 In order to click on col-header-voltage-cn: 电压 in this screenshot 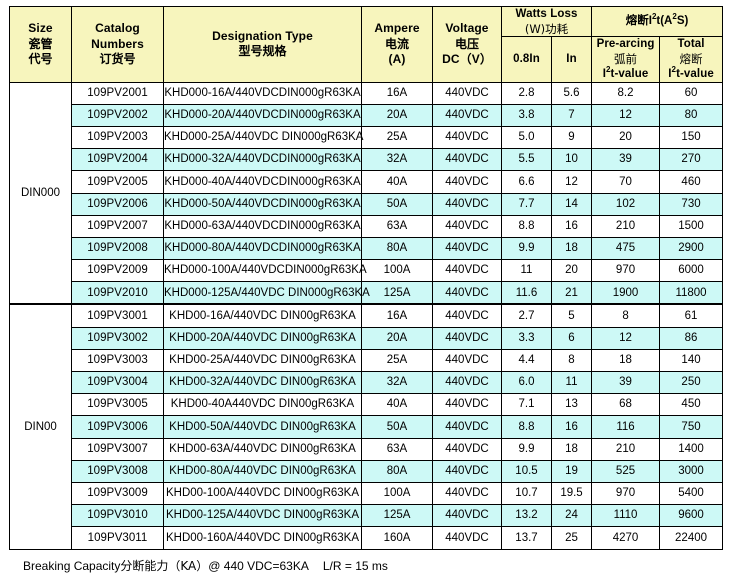, I will do `click(466, 43)`.